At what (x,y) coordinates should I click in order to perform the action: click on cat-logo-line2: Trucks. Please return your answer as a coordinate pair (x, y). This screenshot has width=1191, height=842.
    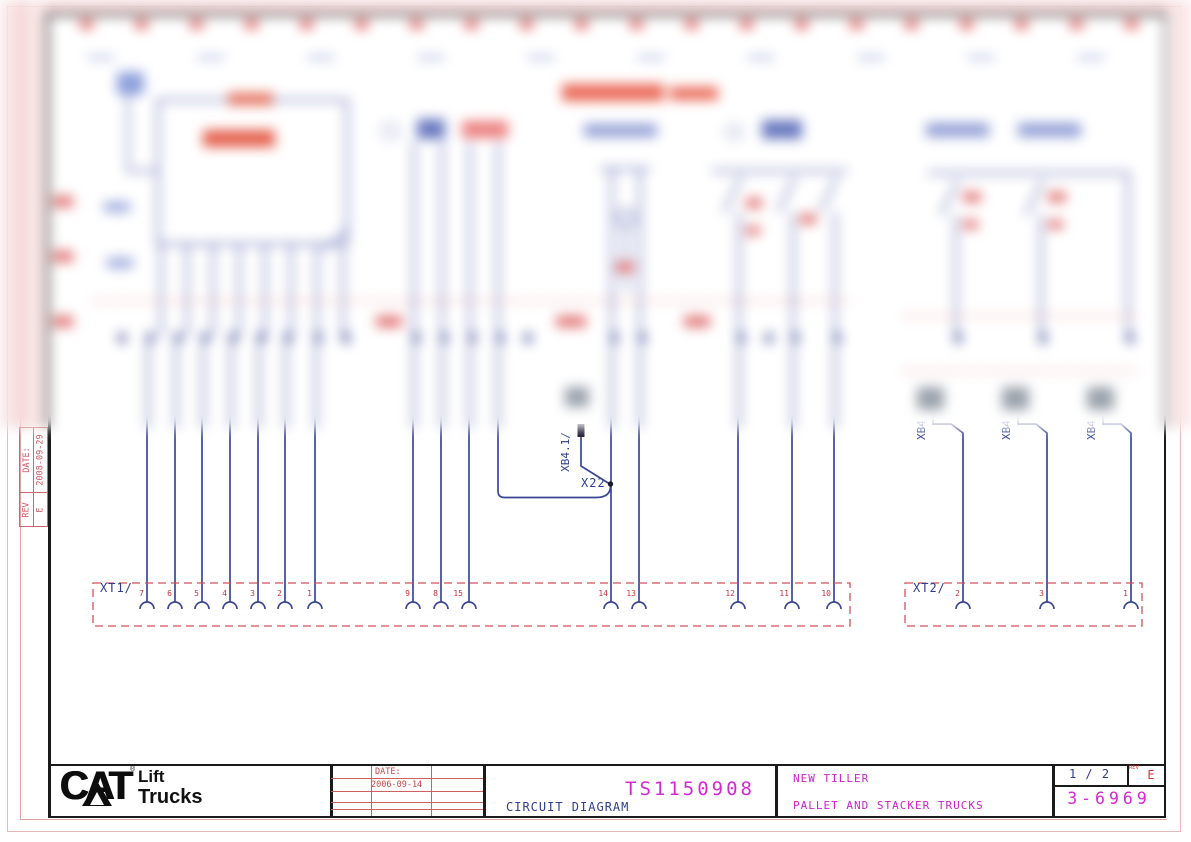
    Looking at the image, I should click on (170, 797).